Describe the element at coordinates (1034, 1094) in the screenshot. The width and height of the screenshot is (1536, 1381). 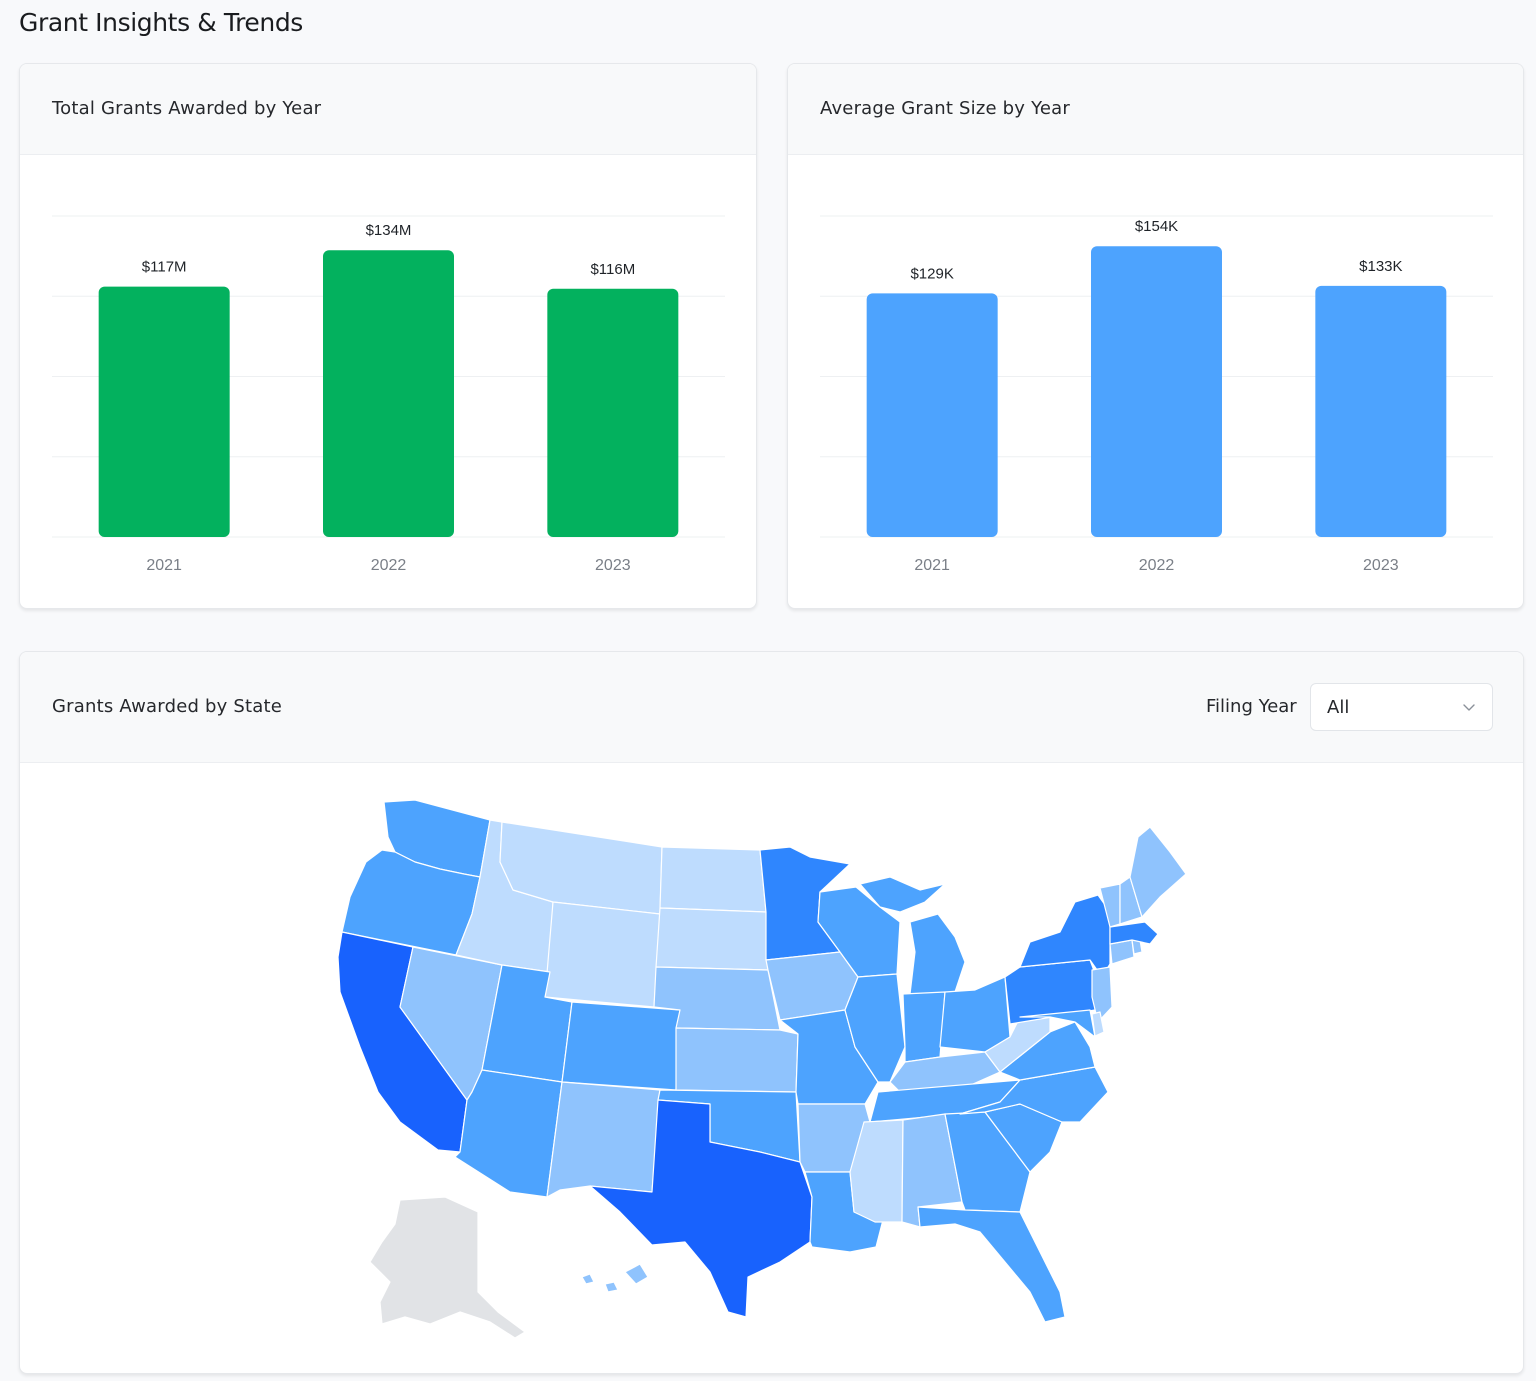
I see `state-north-carolina` at that location.